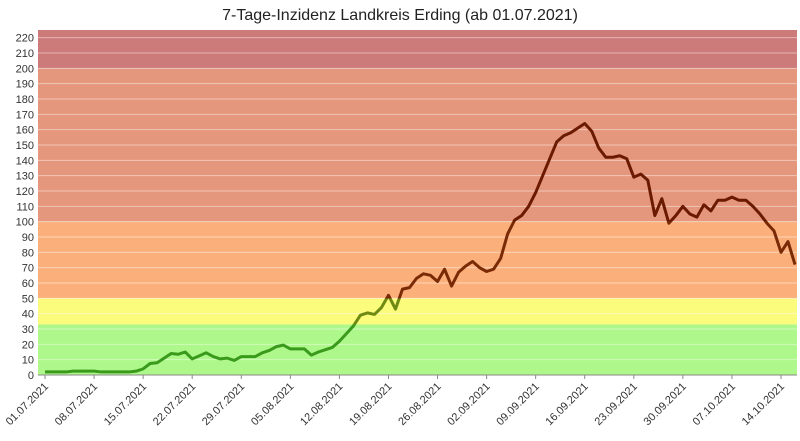 The image size is (800, 441). I want to click on x-tick-label: 05.08.2021, so click(272, 404).